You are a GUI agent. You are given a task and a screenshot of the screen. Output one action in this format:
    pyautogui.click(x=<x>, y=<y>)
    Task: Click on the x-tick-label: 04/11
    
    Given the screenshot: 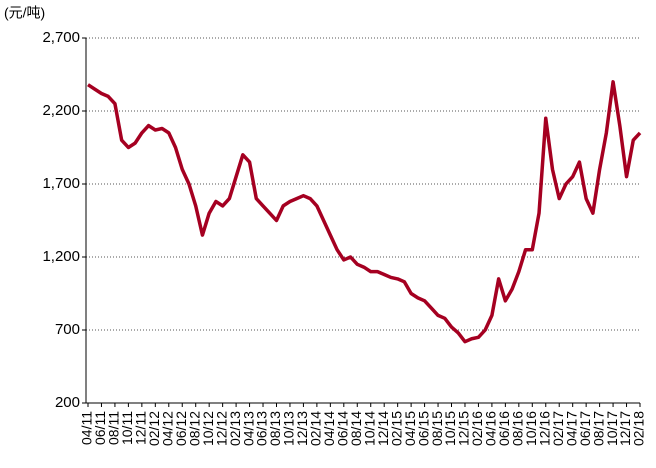 What is the action you would take?
    pyautogui.click(x=87, y=428)
    